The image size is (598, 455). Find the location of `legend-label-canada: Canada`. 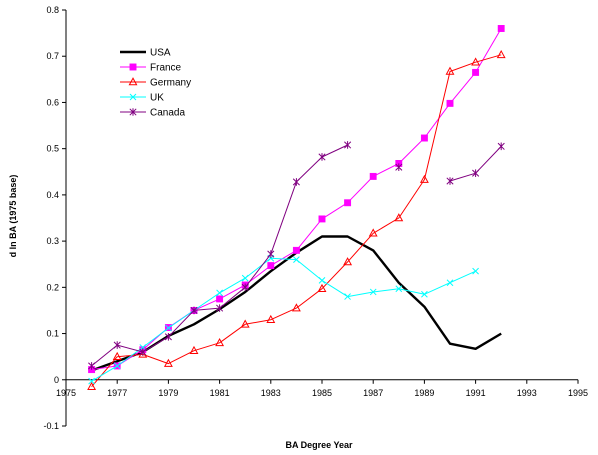

legend-label-canada: Canada is located at coordinates (167, 113).